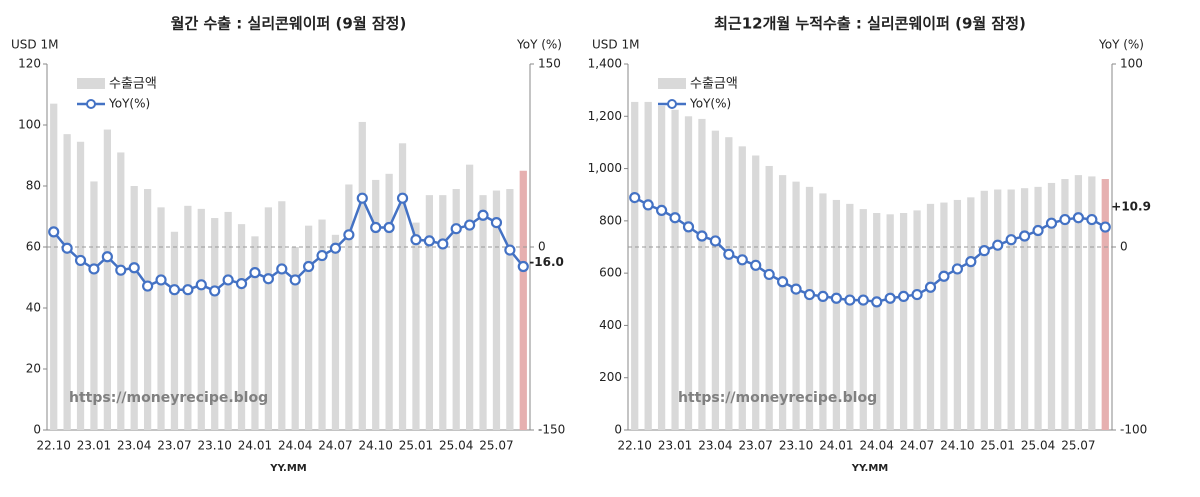  Describe the element at coordinates (610, 377) in the screenshot. I see `y-tick-label: 200` at that location.